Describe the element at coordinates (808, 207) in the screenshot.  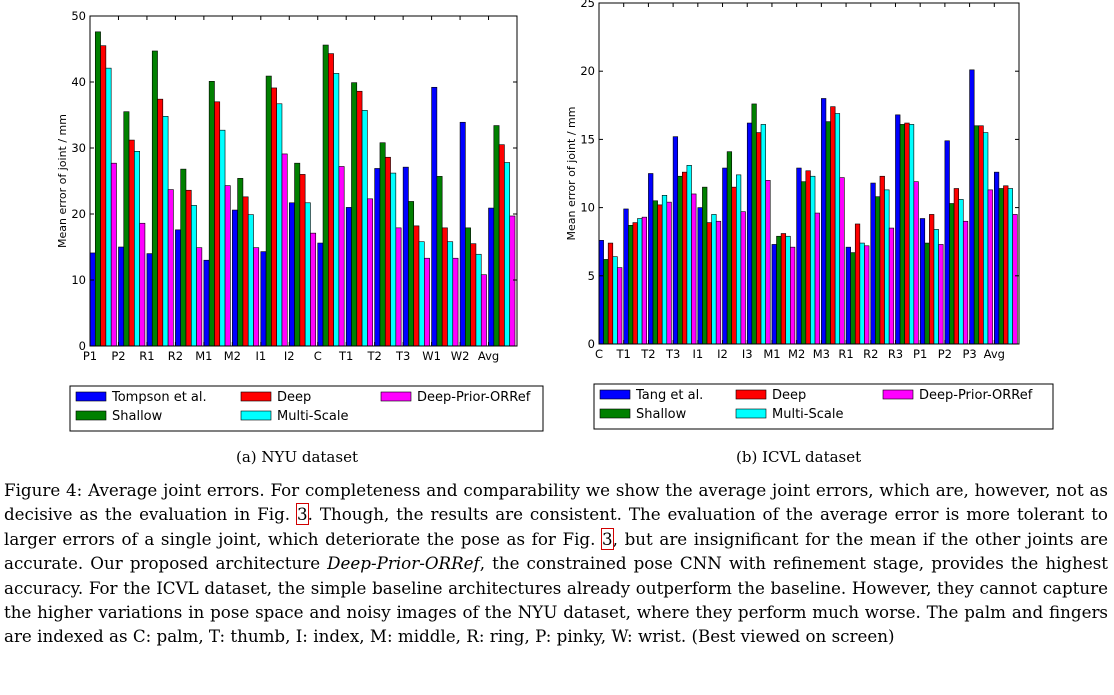
I see `bars-group` at that location.